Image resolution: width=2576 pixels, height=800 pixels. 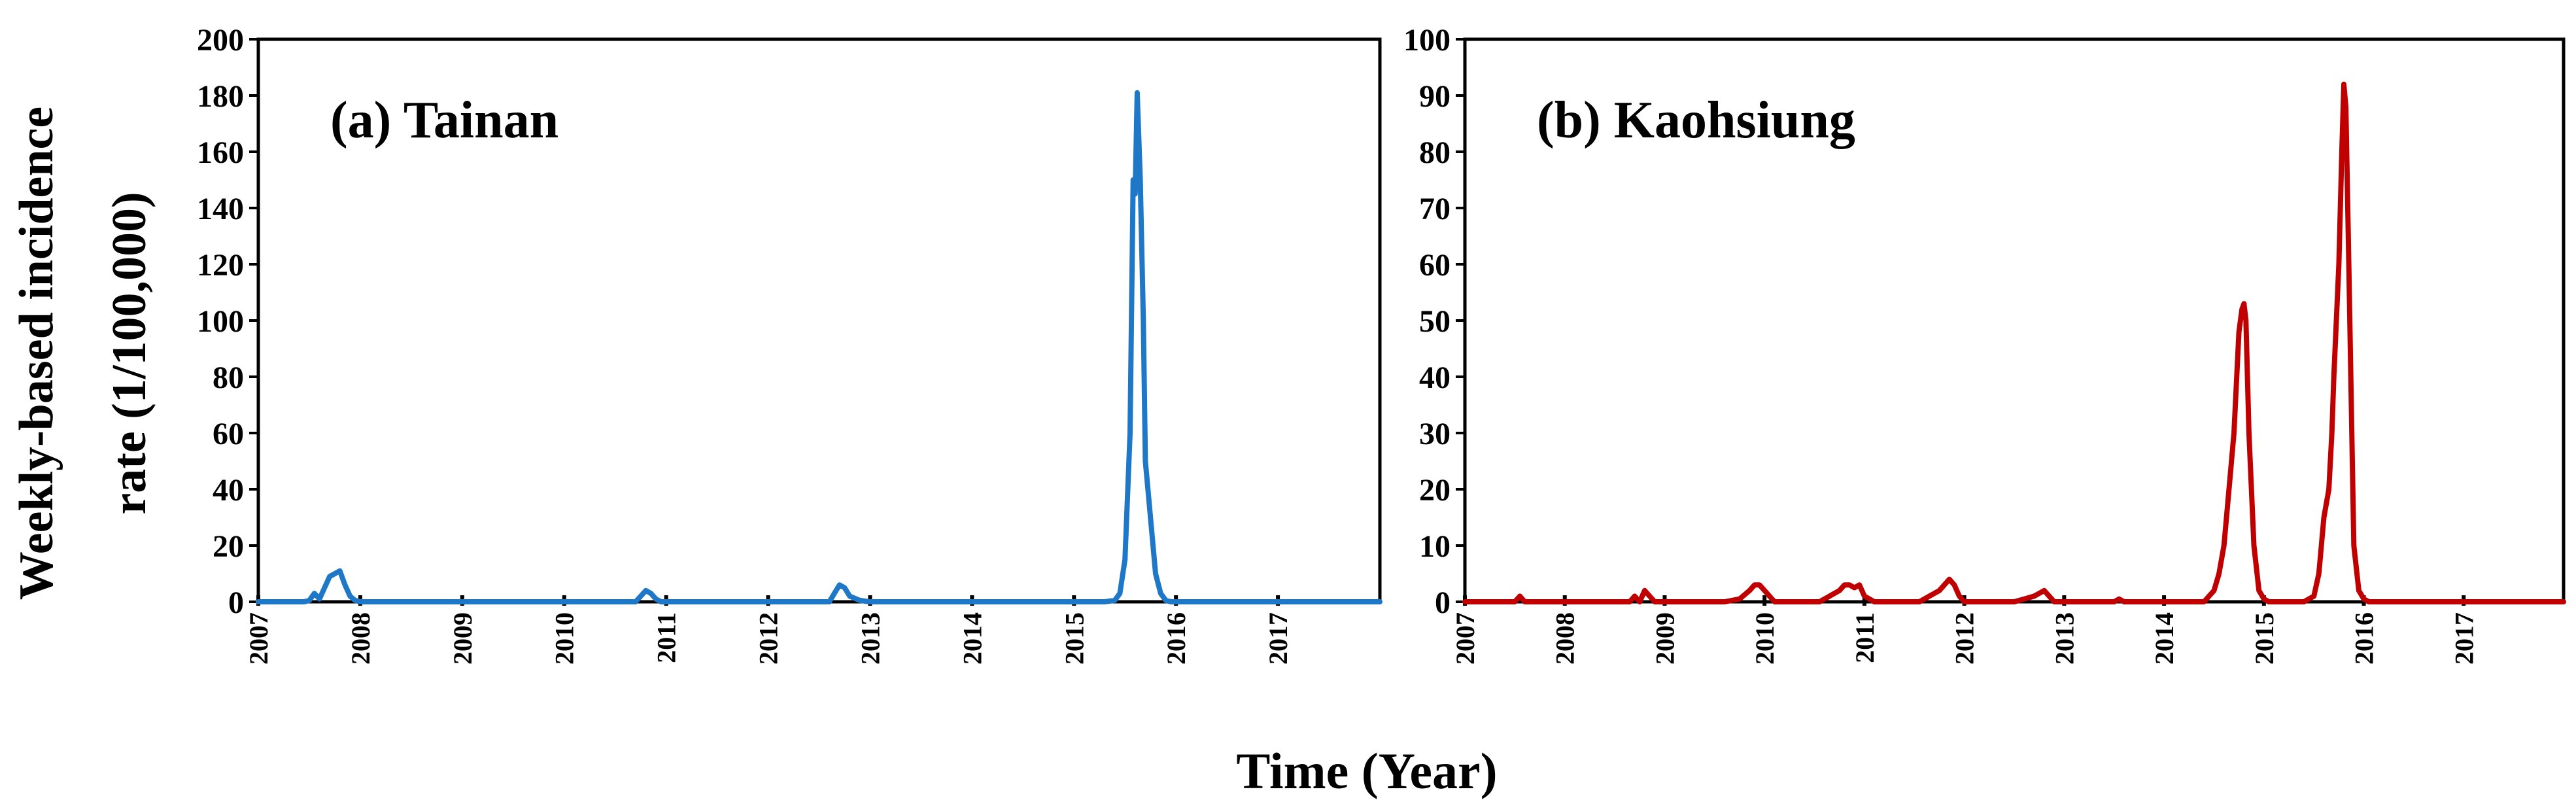 I want to click on x-axis-label: Time (Year), so click(x=1366, y=770).